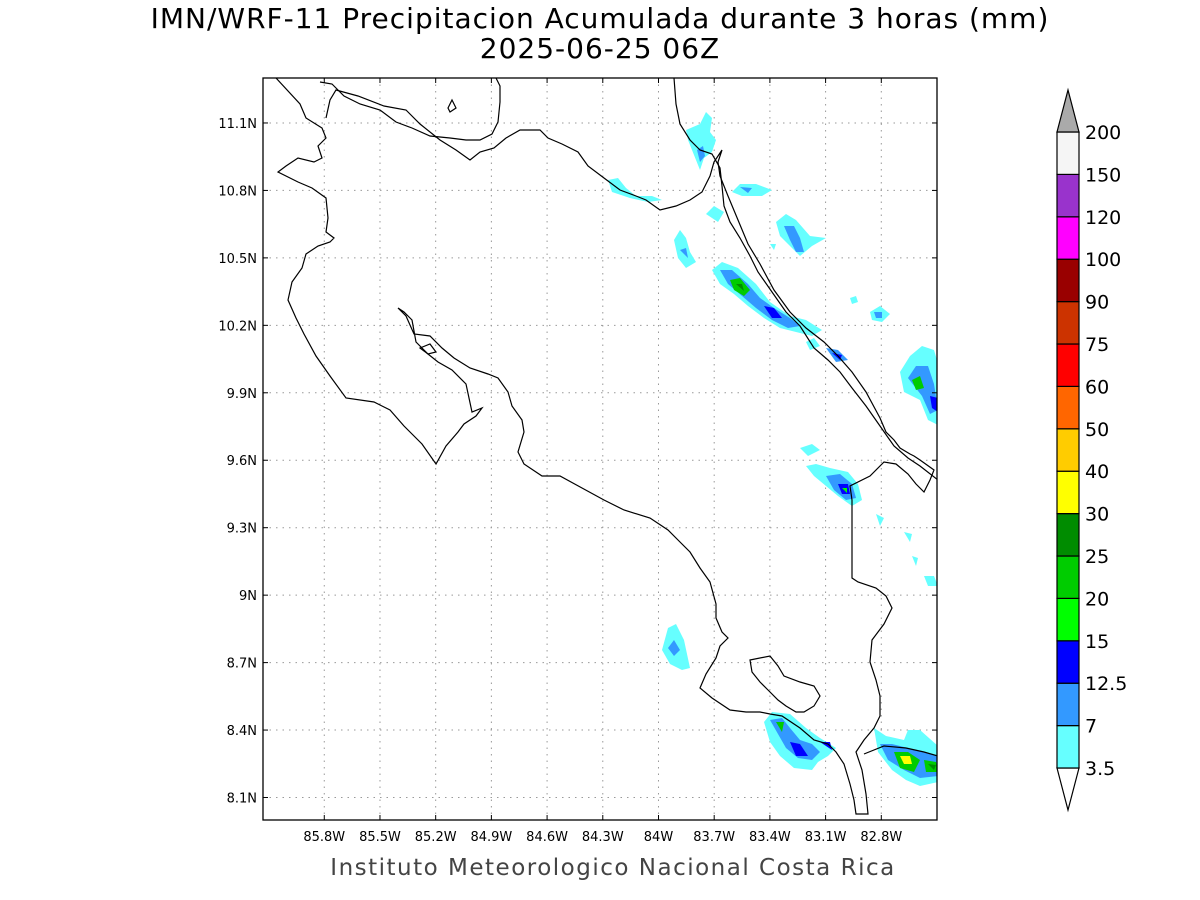 This screenshot has height=900, width=1200. What do you see at coordinates (659, 837) in the screenshot?
I see `lon-tick-label: 84W` at bounding box center [659, 837].